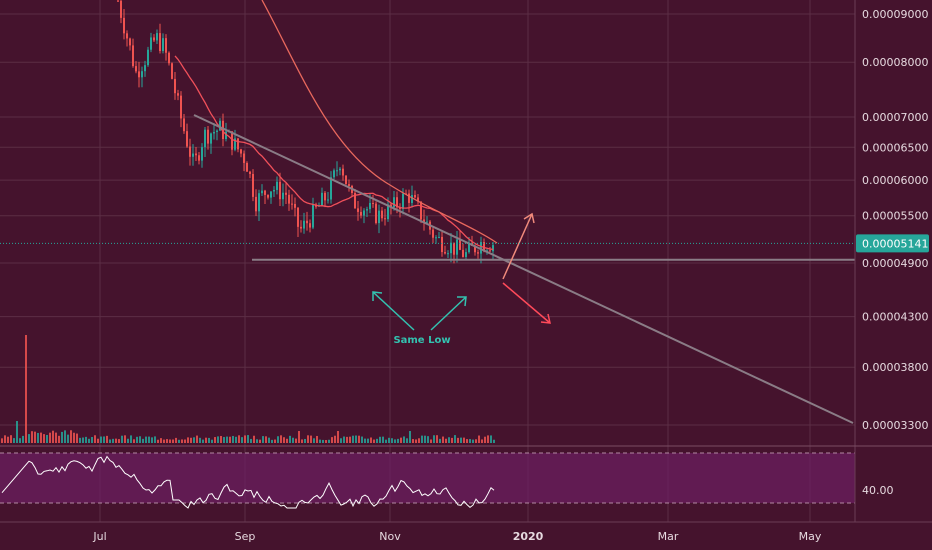  What do you see at coordinates (895, 117) in the screenshot?
I see `y-tick-label: 0.00007000` at bounding box center [895, 117].